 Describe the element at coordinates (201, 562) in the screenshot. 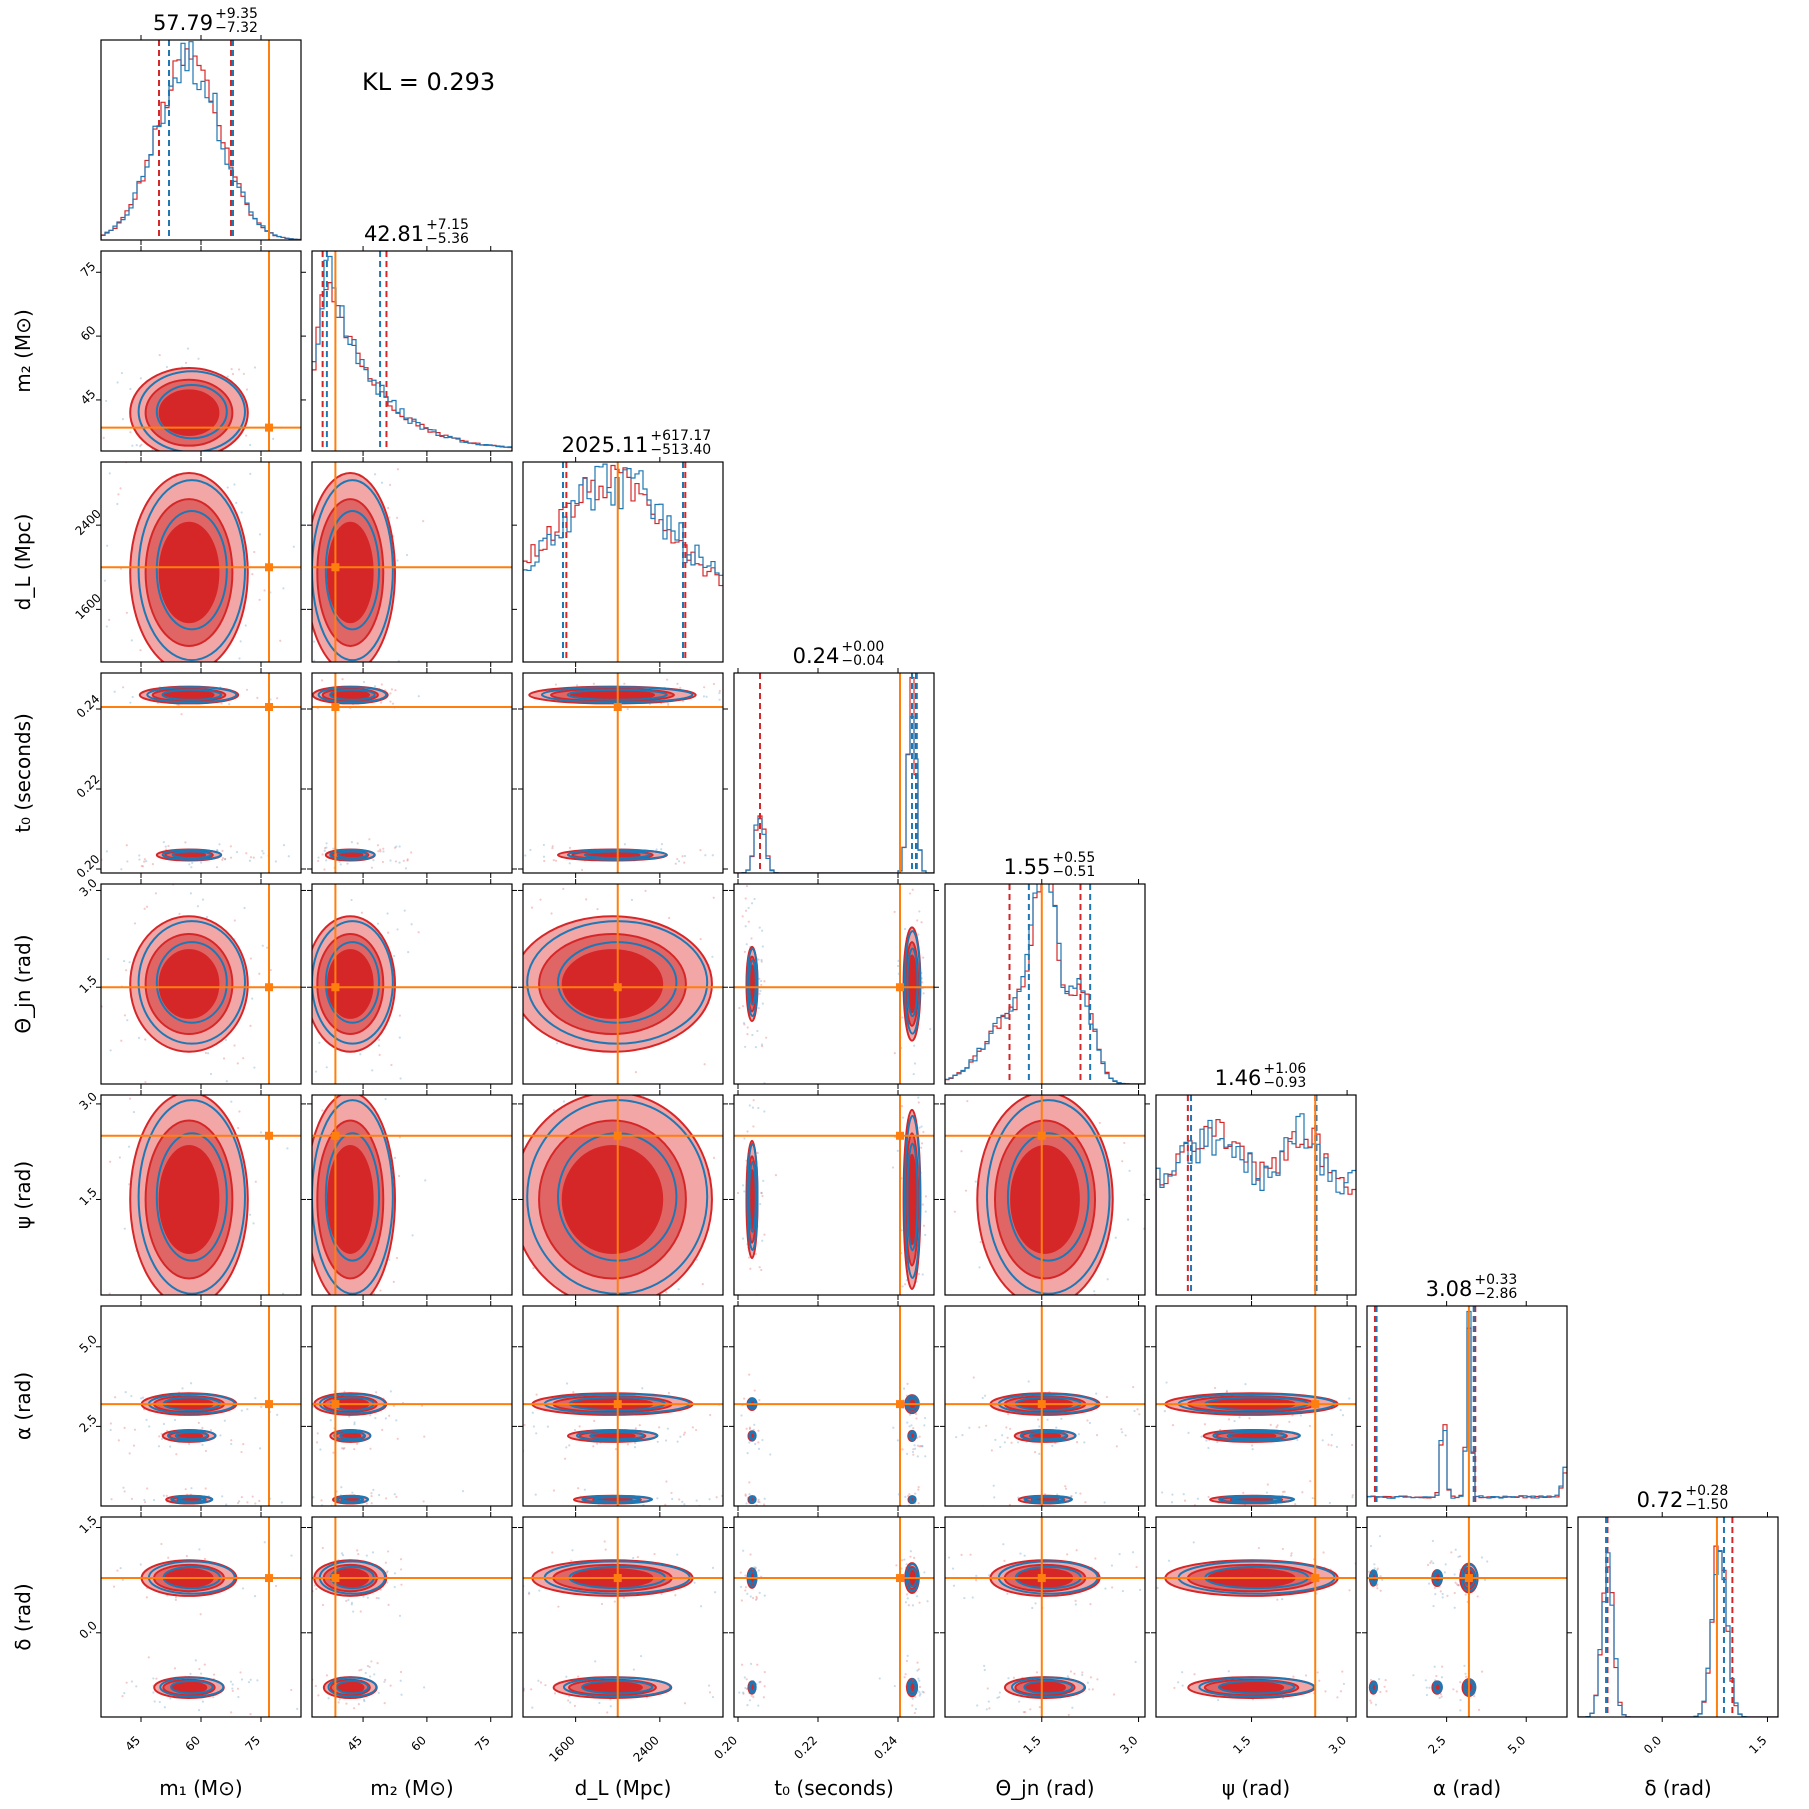

I see `panel-d-l-mpc-vs-m-m` at that location.